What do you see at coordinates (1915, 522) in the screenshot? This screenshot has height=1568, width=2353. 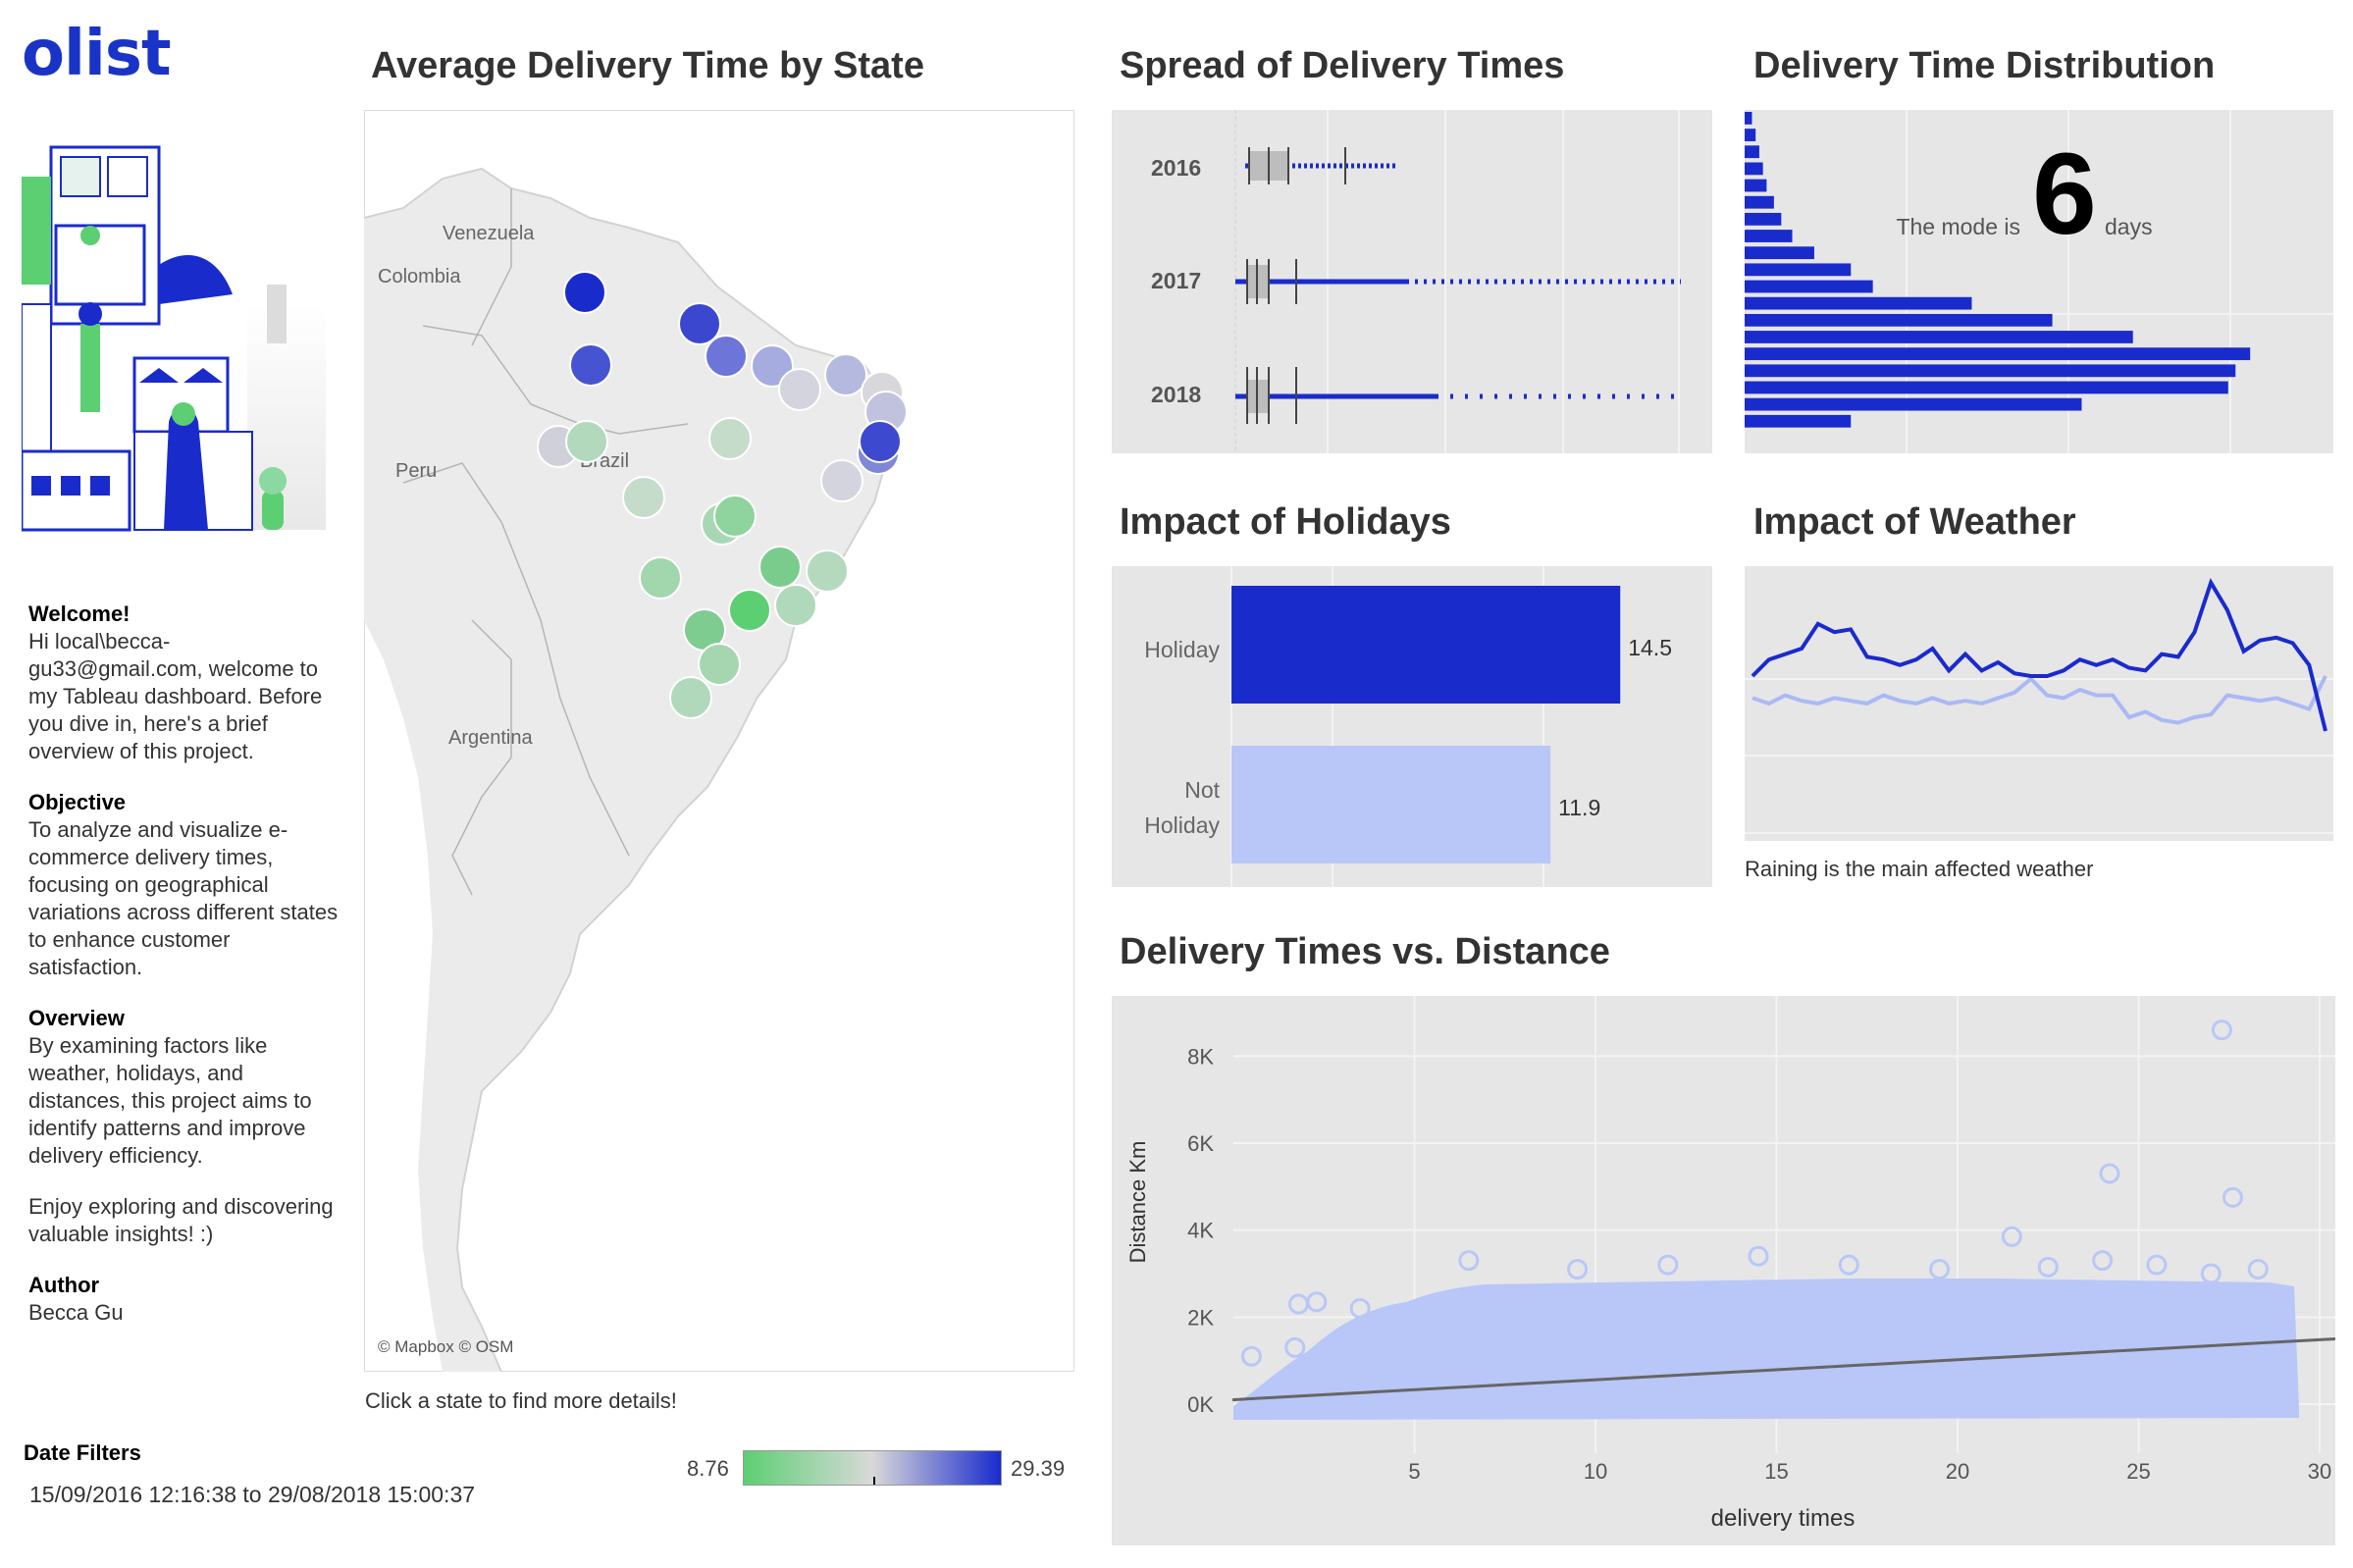 I see `weather-title: Impact of Weather` at bounding box center [1915, 522].